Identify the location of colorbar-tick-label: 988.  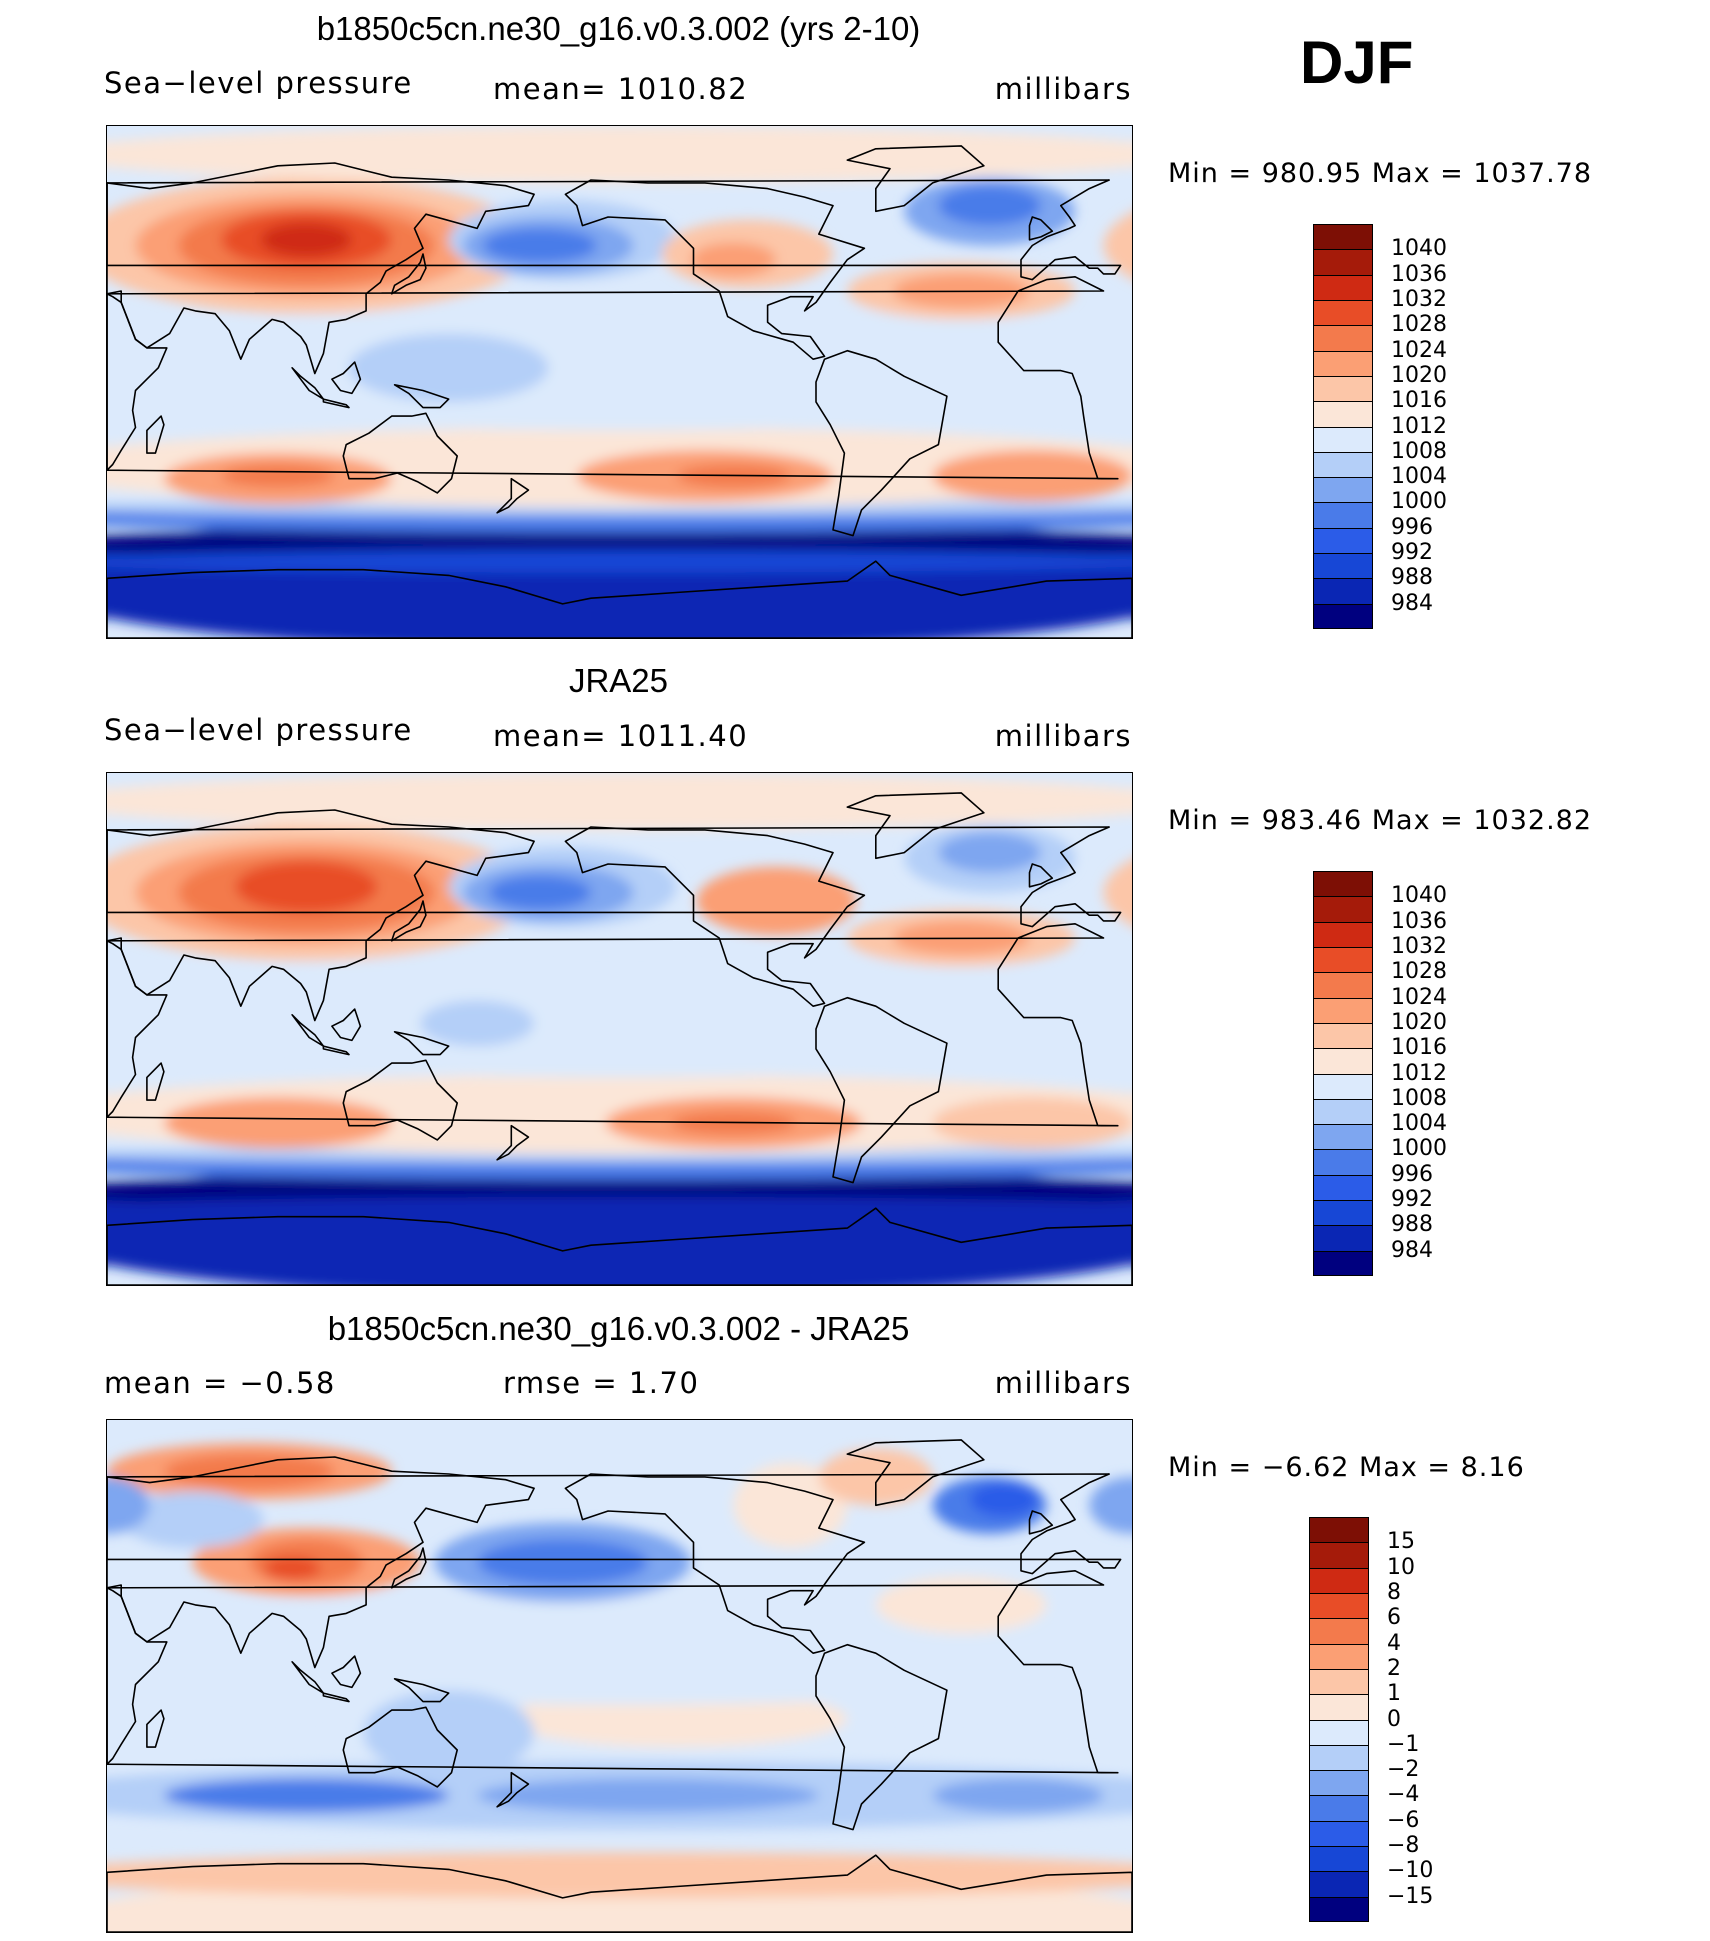
(1412, 1225).